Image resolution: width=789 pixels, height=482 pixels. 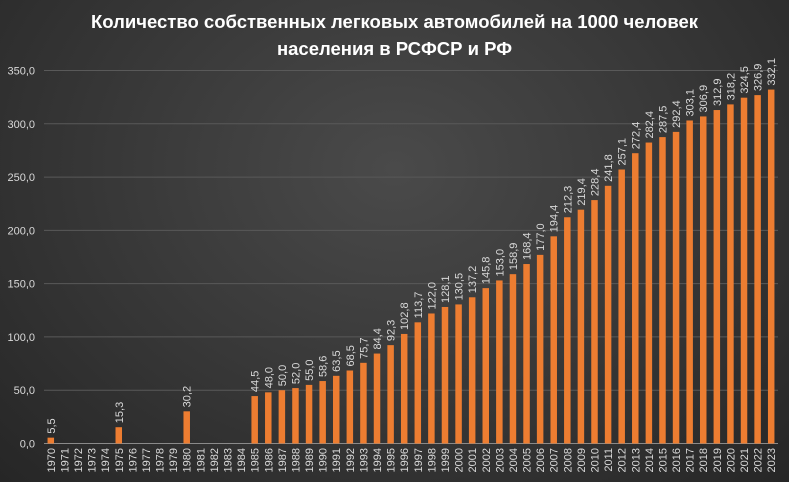 I want to click on data-label: 50,0, so click(x=283, y=375).